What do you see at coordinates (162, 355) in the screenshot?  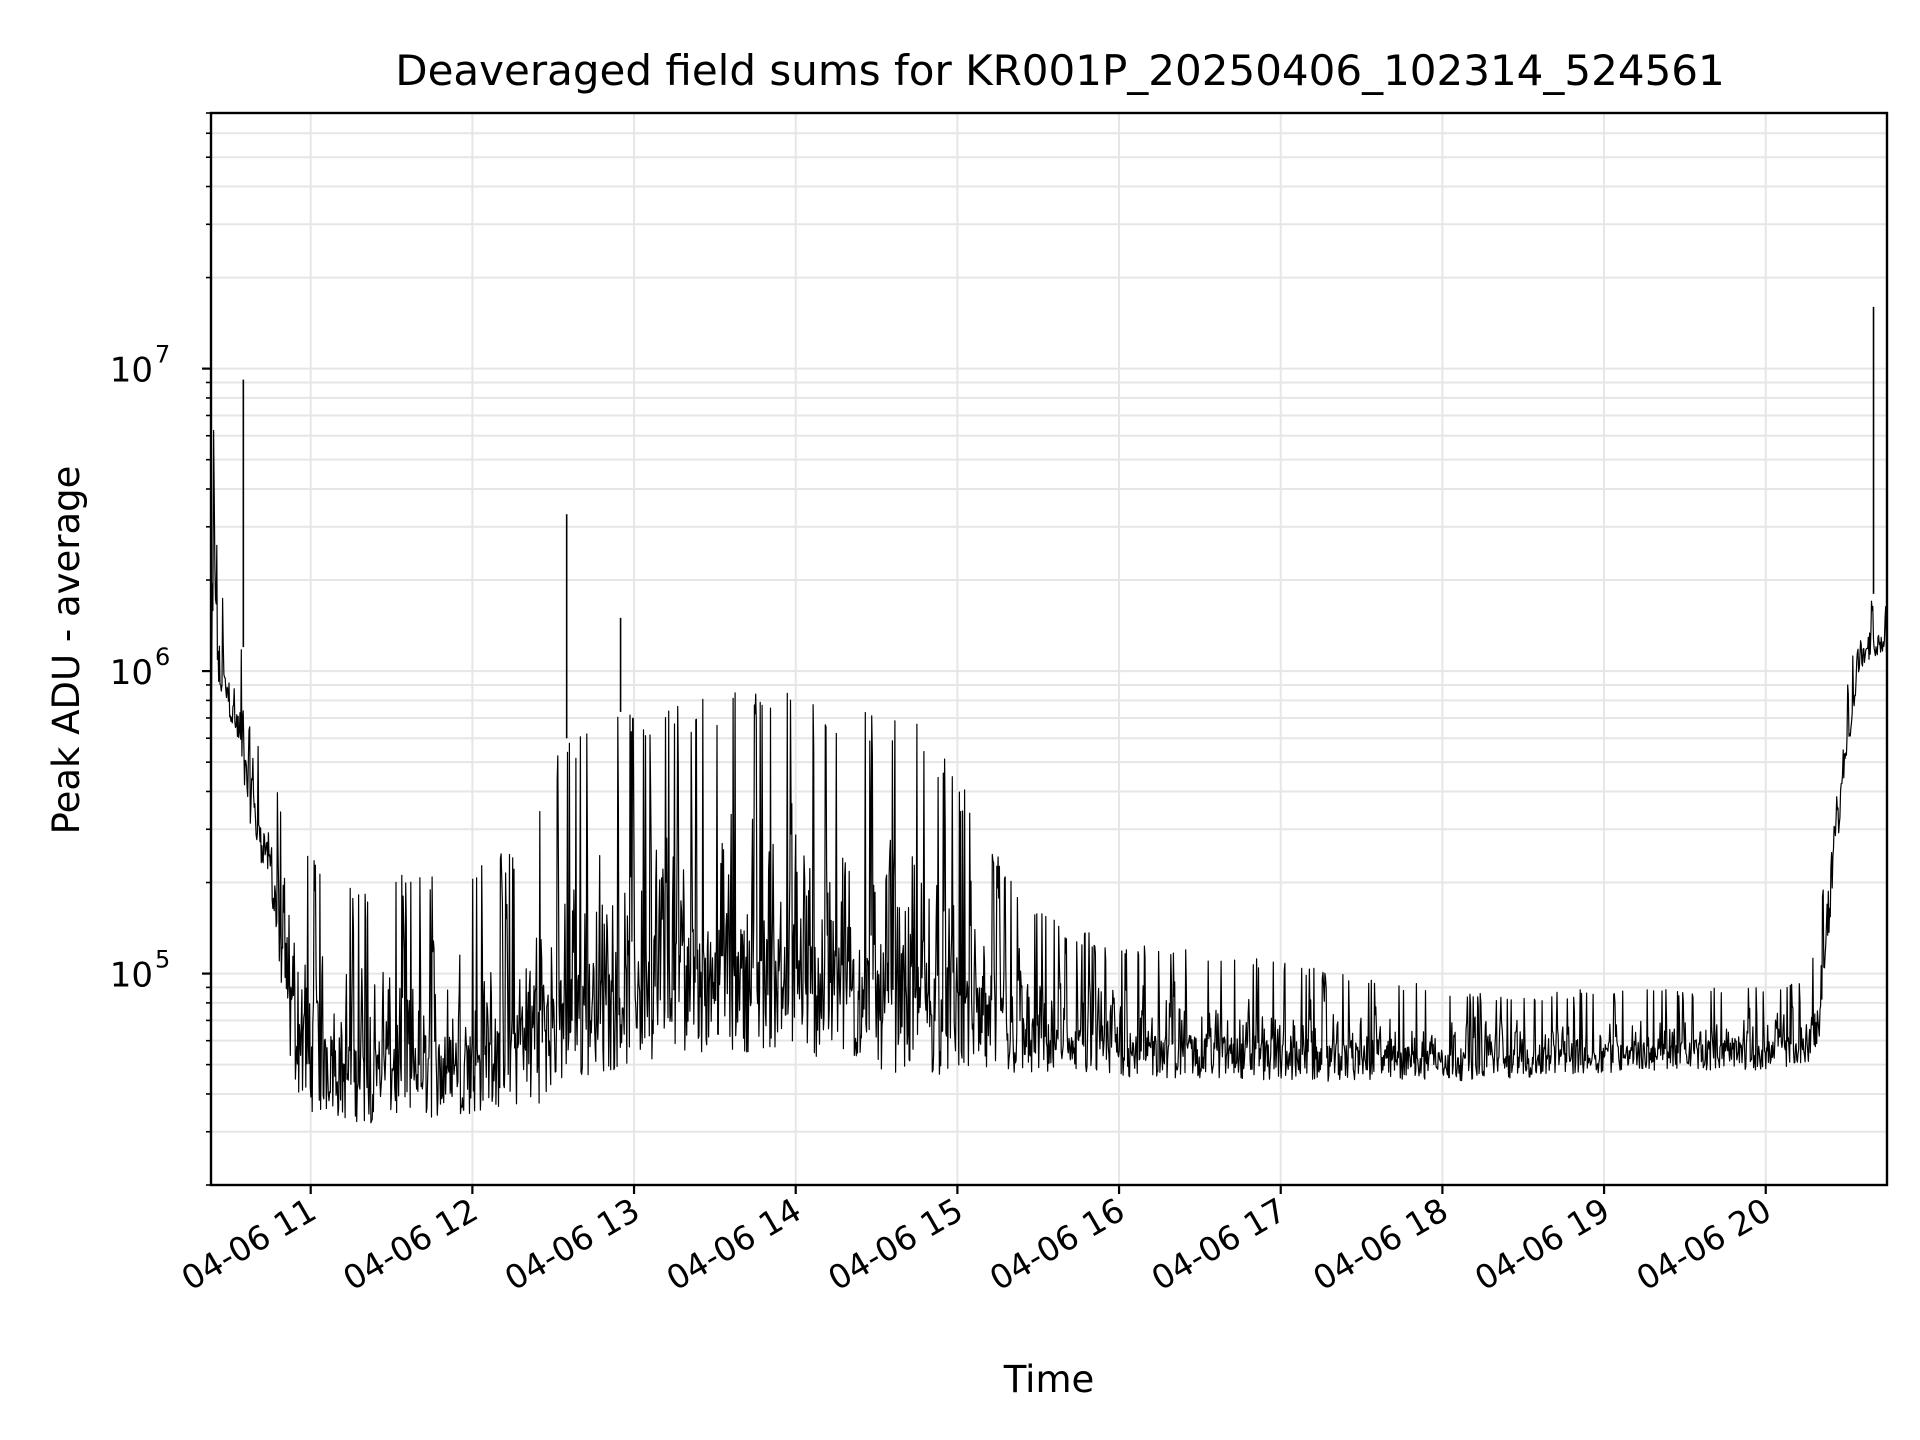 I see `y-tick-label-exponent: 7` at bounding box center [162, 355].